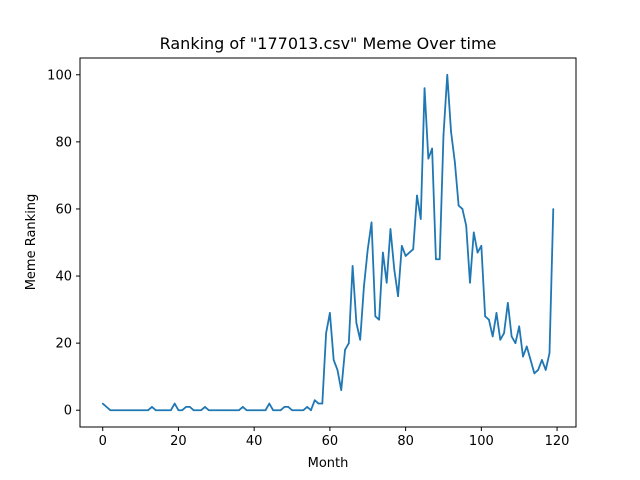  I want to click on x-tick-label: 40, so click(254, 441).